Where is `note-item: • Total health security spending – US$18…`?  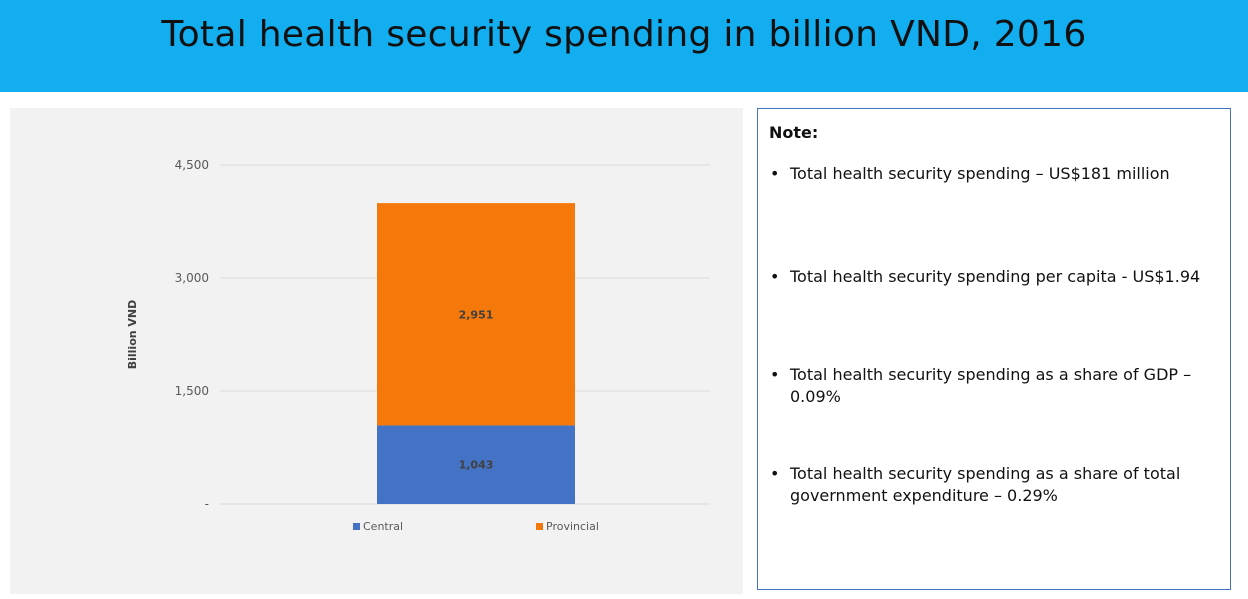
note-item: • Total health security spending – US$18… is located at coordinates (988, 174).